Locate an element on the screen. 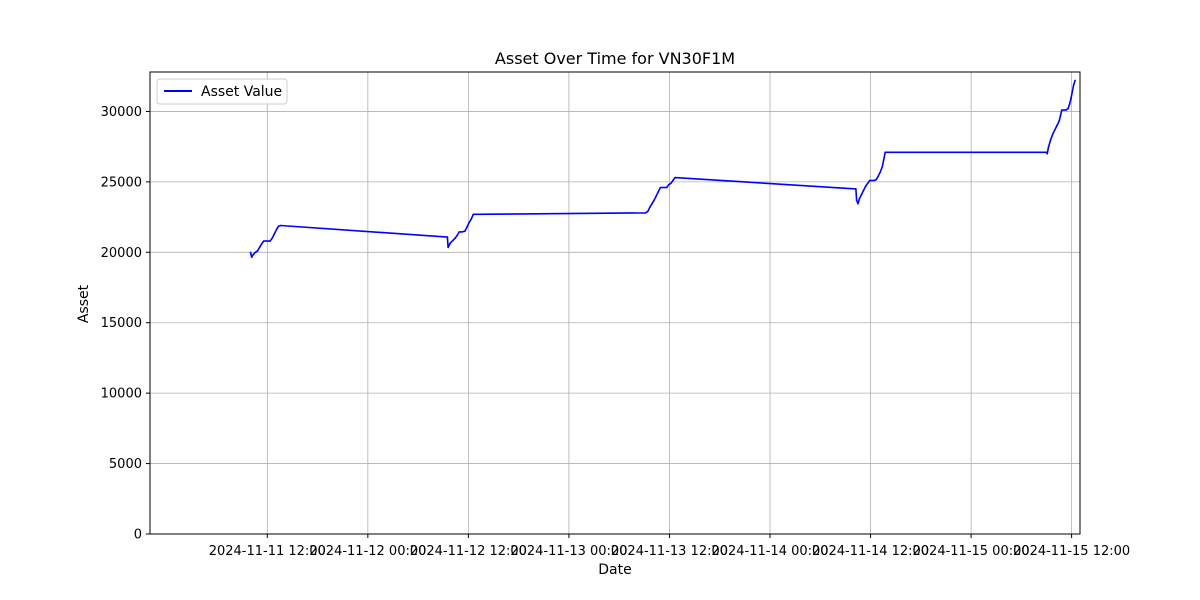 The image size is (1200, 600). y-tick-label: 20000 is located at coordinates (121, 253).